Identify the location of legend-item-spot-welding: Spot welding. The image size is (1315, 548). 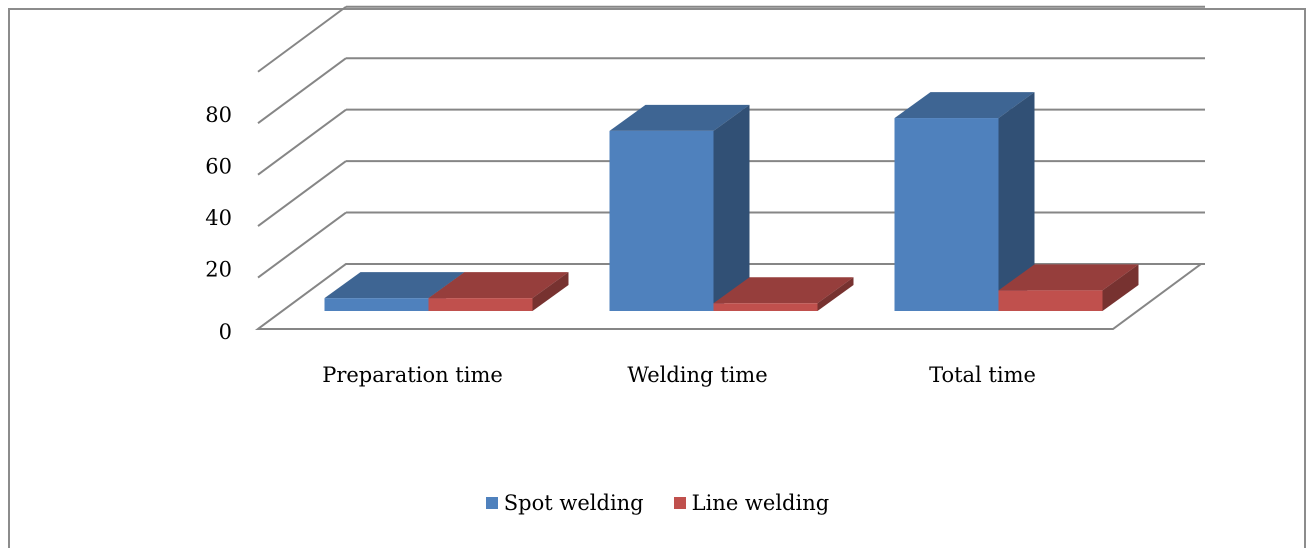
(564, 503).